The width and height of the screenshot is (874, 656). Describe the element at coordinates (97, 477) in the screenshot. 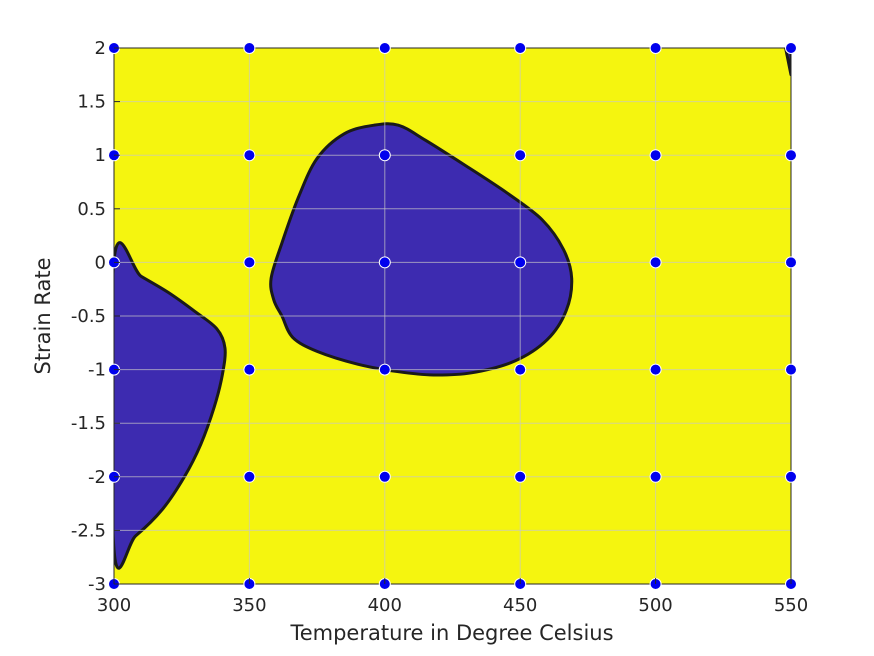

I see `y-tick-label: -2` at that location.